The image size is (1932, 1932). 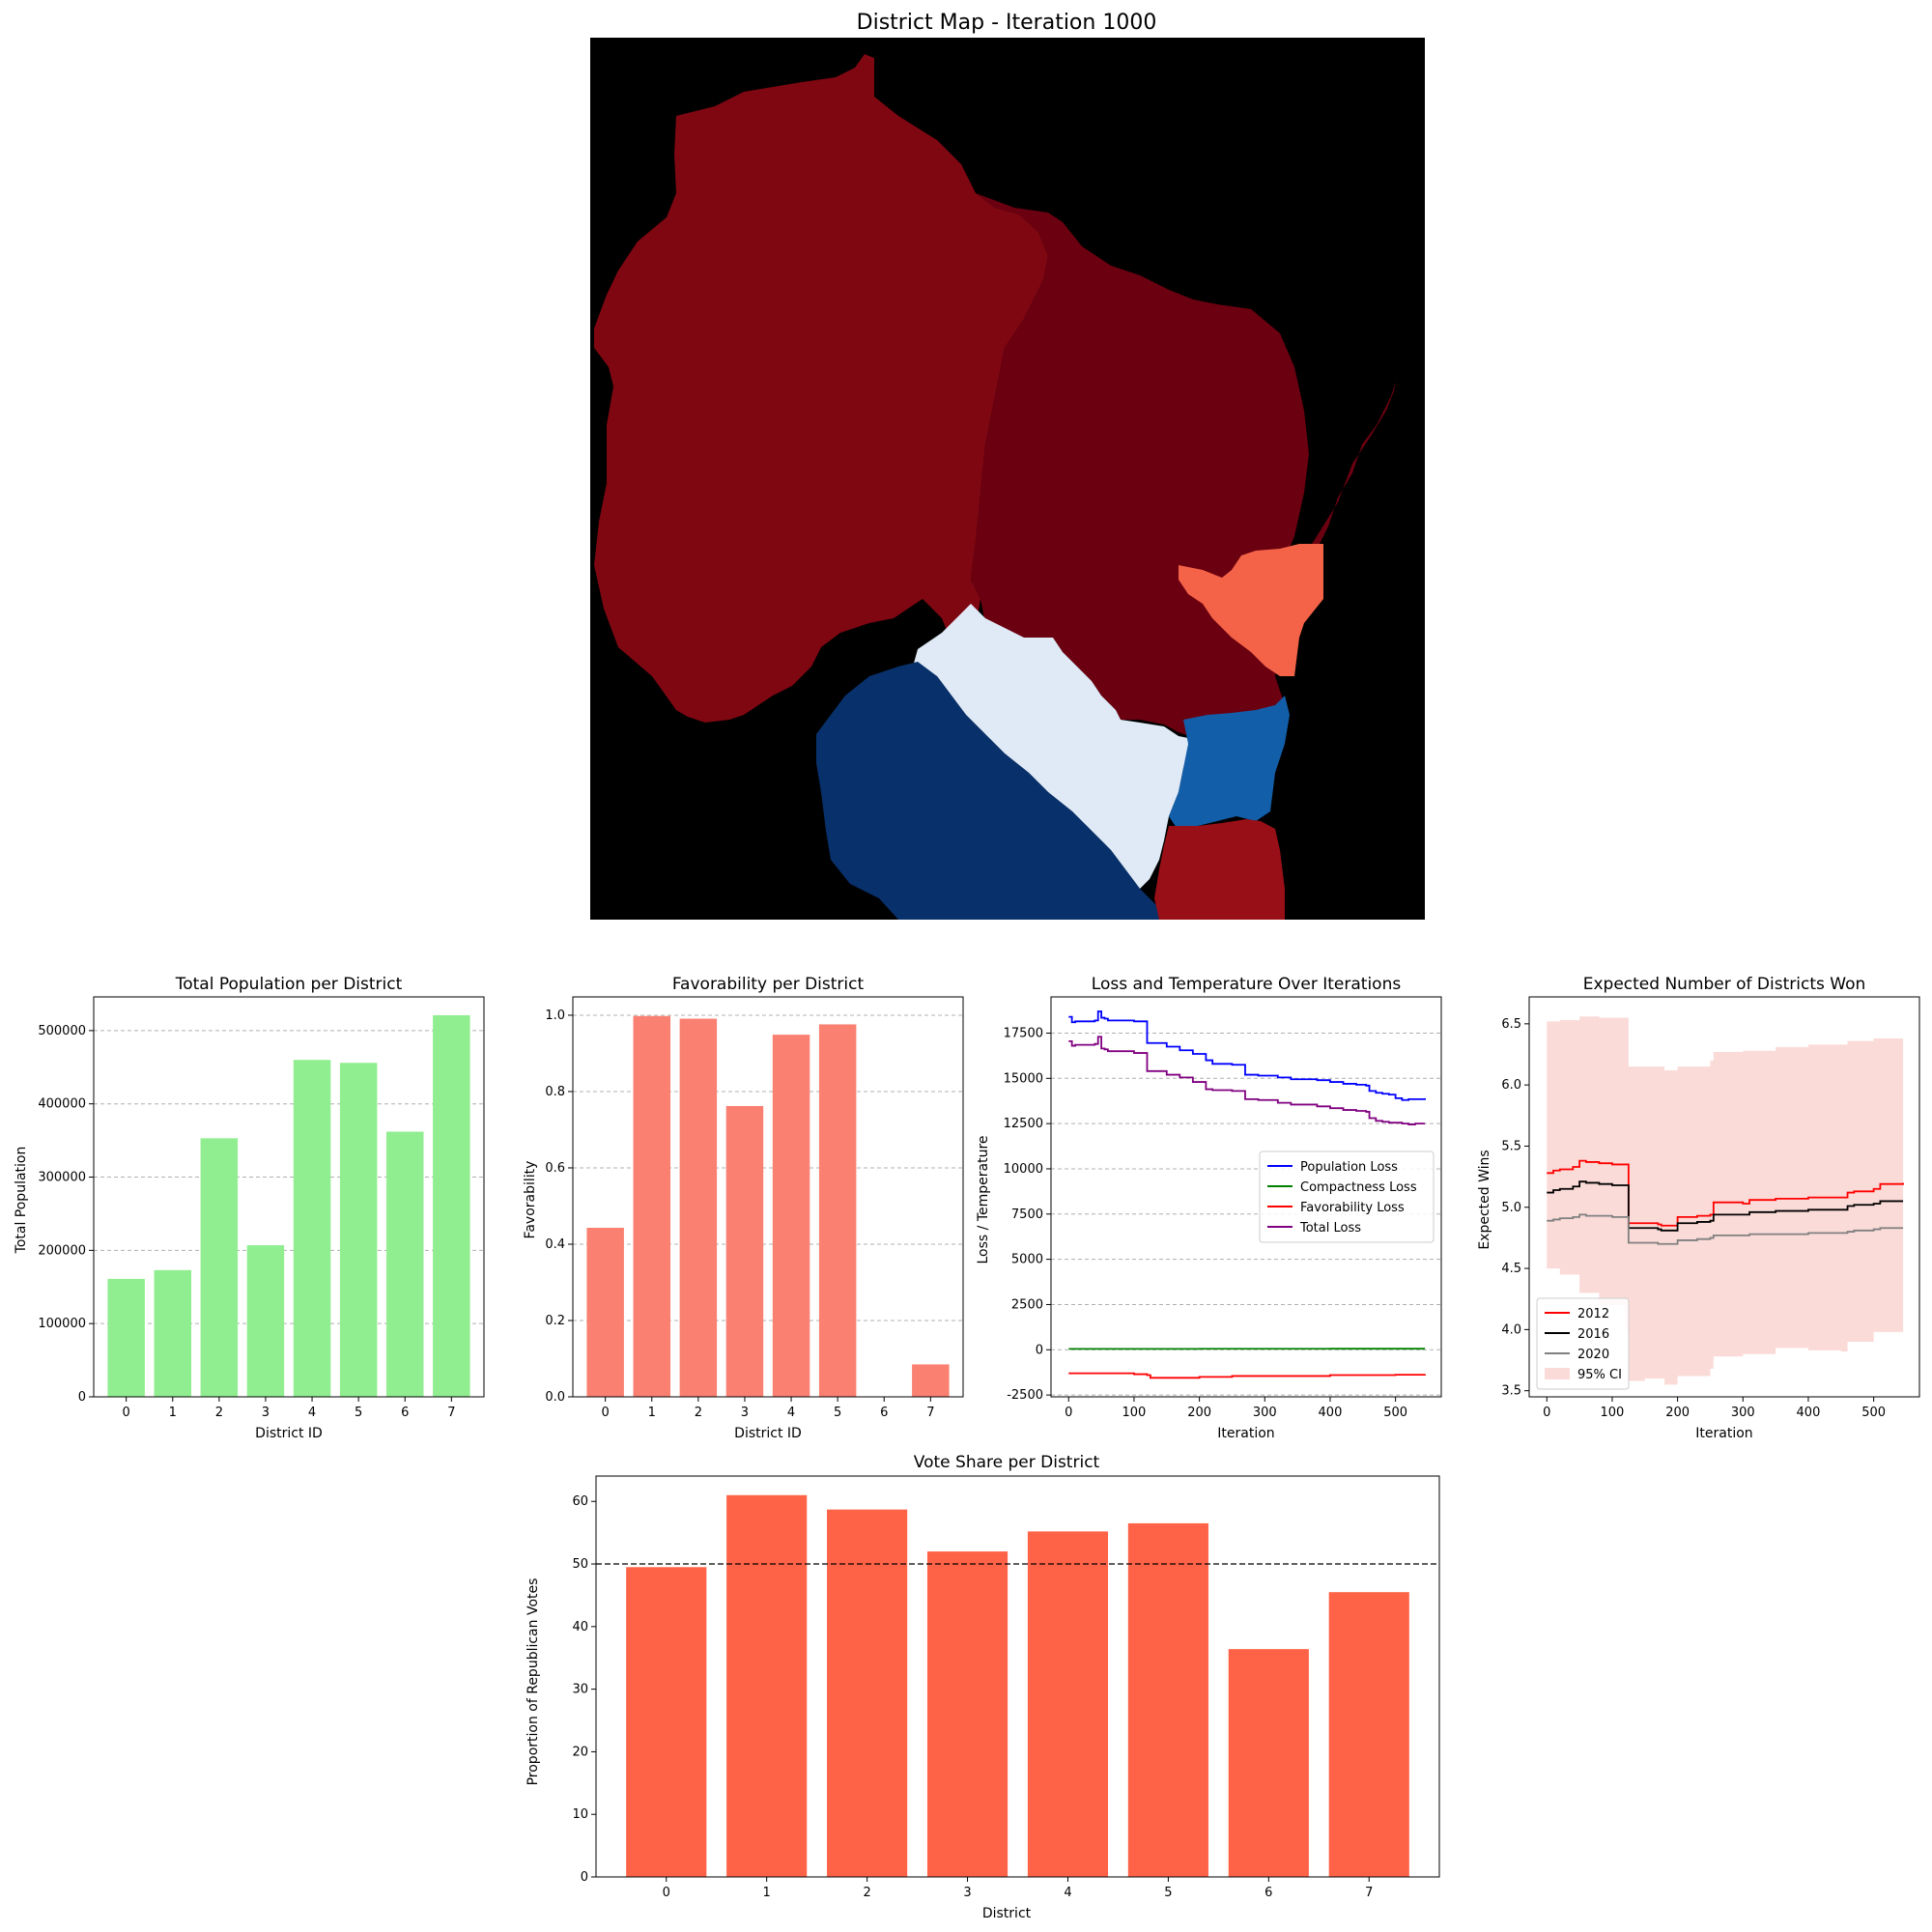 What do you see at coordinates (1027, 1304) in the screenshot?
I see `loss-ytick-label: 2500` at bounding box center [1027, 1304].